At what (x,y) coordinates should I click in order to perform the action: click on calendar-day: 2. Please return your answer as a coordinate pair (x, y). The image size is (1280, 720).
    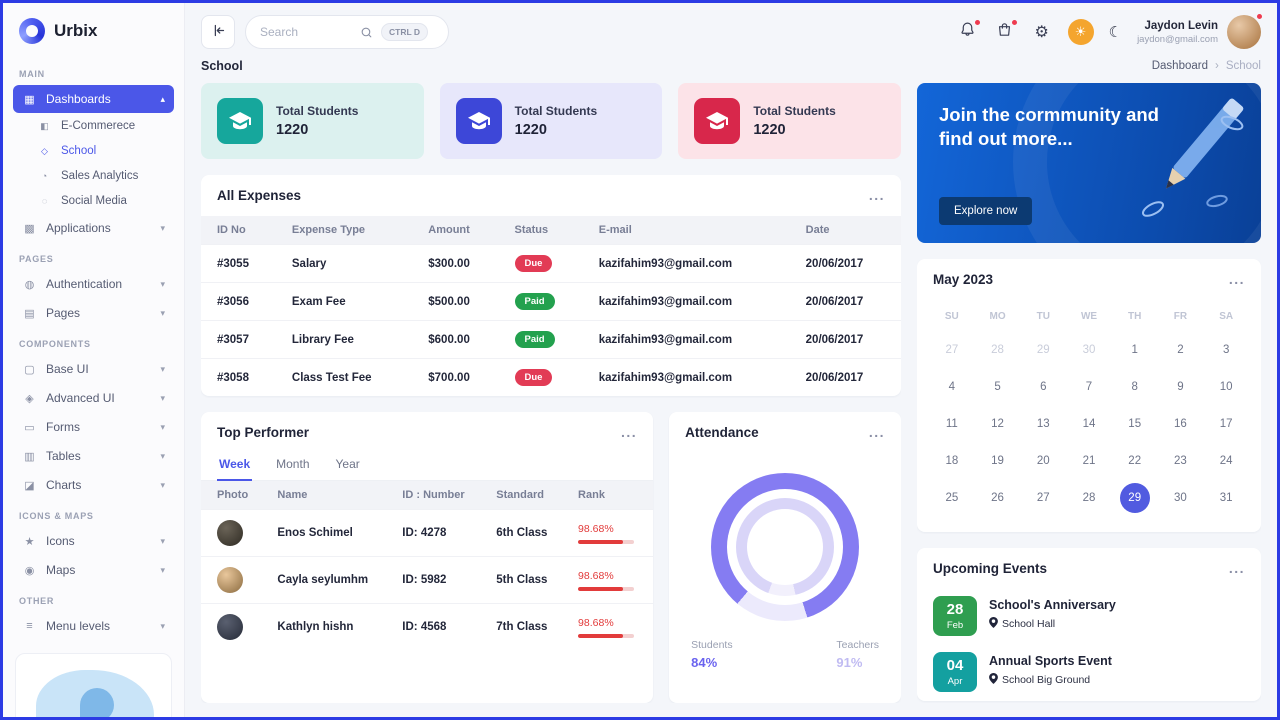
    Looking at the image, I should click on (1180, 349).